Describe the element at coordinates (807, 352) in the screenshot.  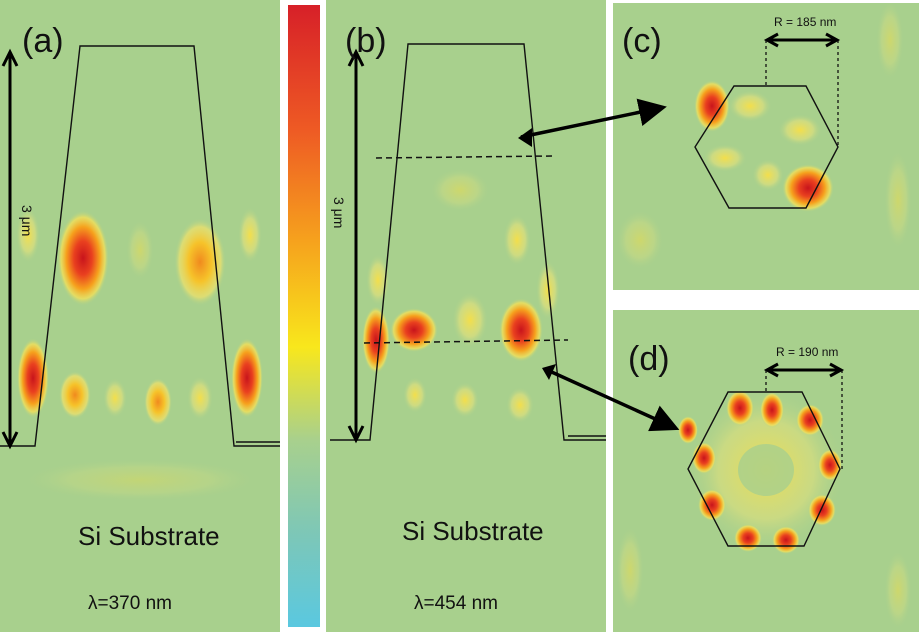
I see `panel-d-radius-label: R = 190 nm` at that location.